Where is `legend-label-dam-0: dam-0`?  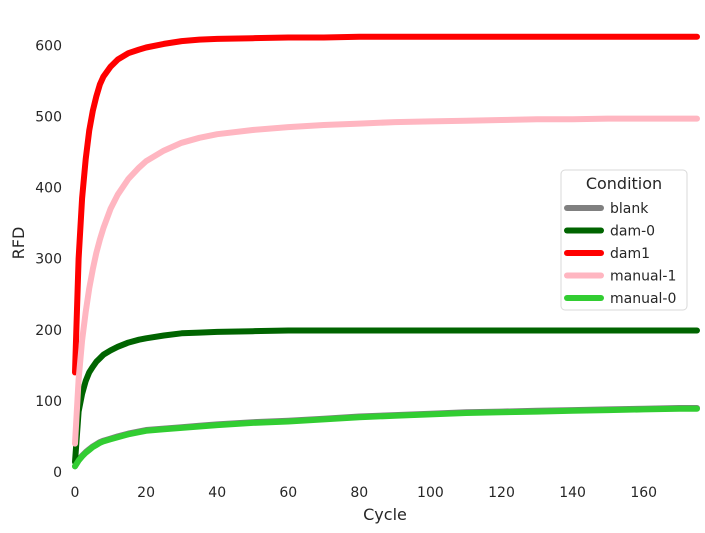
legend-label-dam-0: dam-0 is located at coordinates (632, 232).